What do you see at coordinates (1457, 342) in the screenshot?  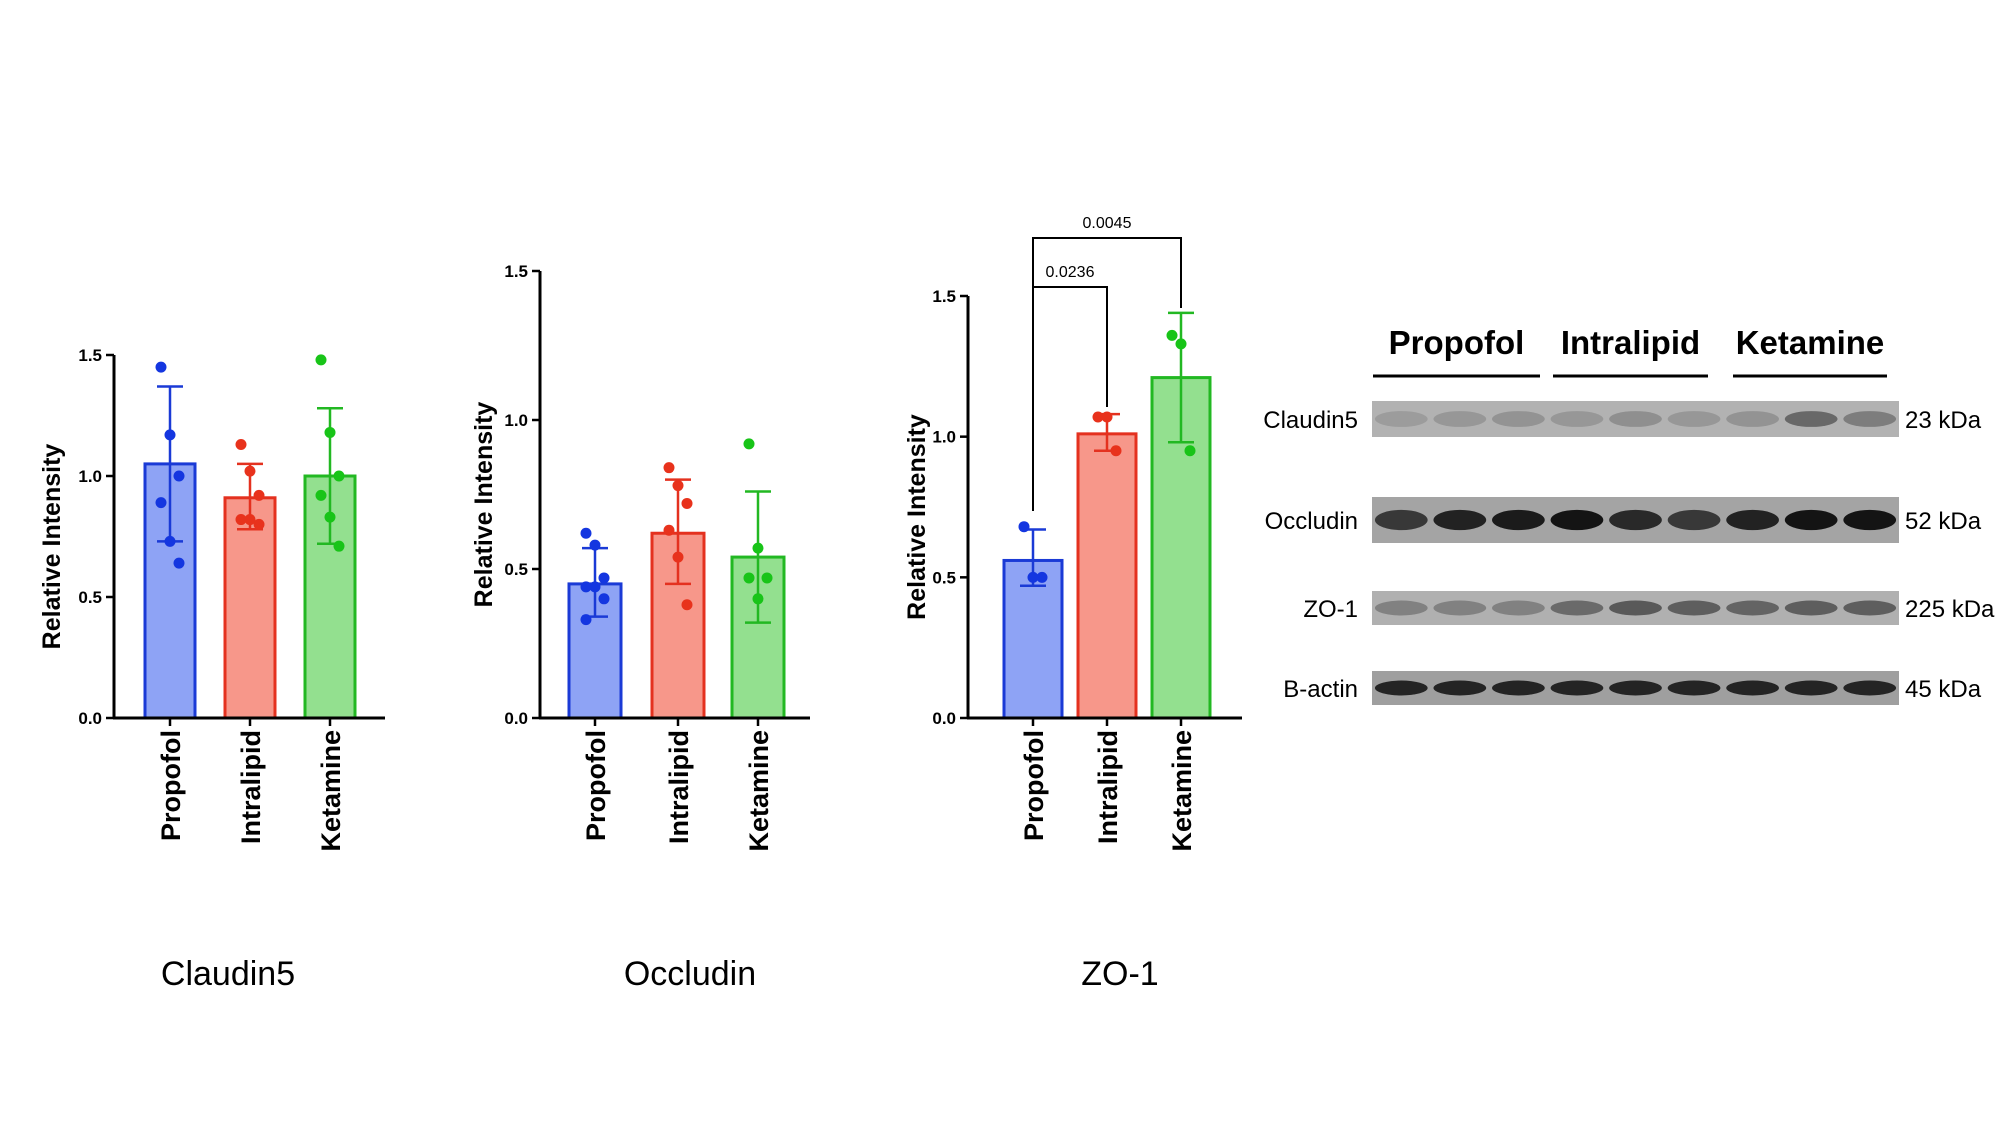 I see `blot-group-label-propofol: Propofol` at bounding box center [1457, 342].